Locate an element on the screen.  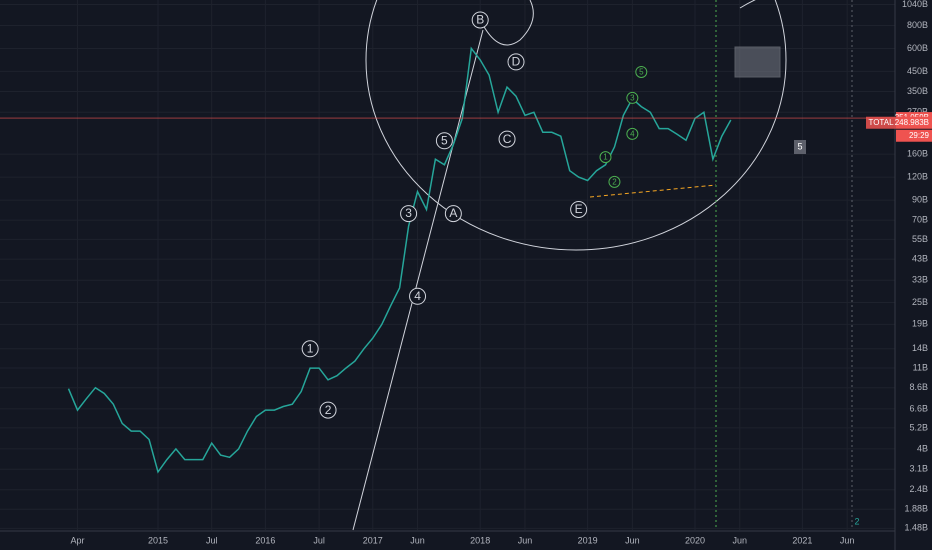
fib-spiral is located at coordinates (508, 23).